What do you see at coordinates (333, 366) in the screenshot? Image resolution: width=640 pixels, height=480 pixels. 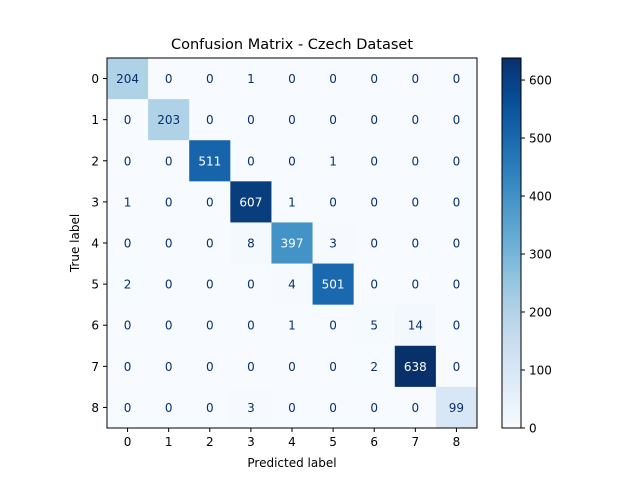 I see `heatmap-cell-r7-c5` at bounding box center [333, 366].